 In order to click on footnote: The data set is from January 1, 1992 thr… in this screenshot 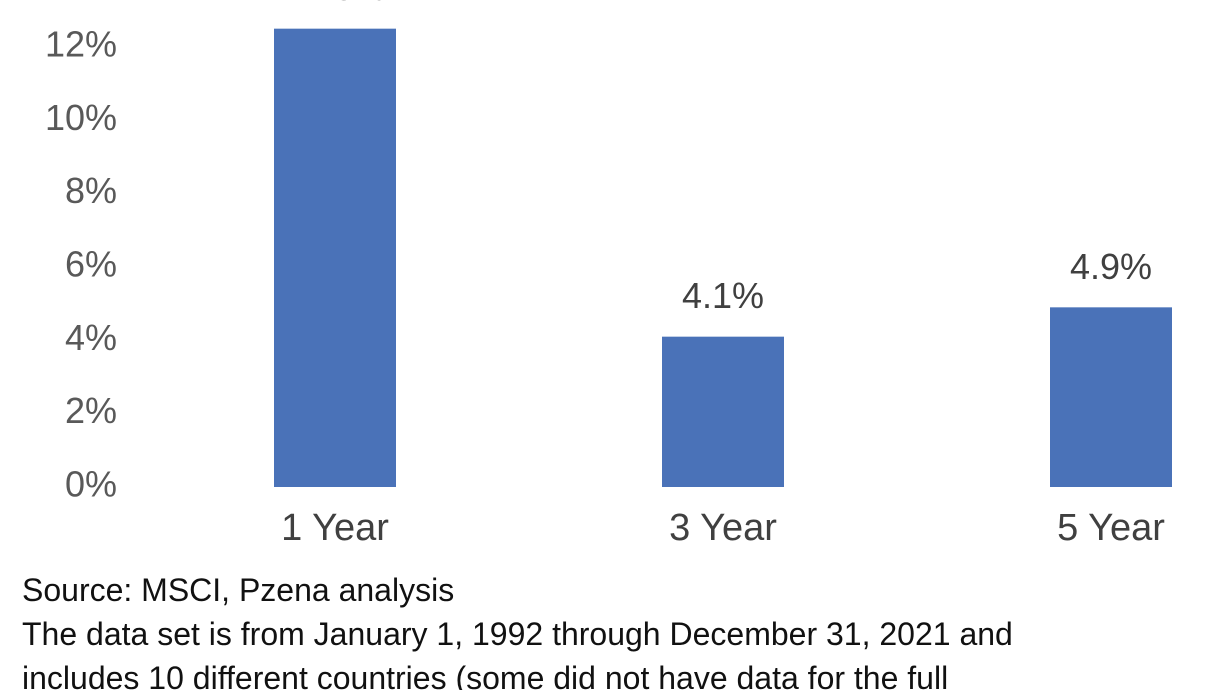, I will do `click(517, 634)`.